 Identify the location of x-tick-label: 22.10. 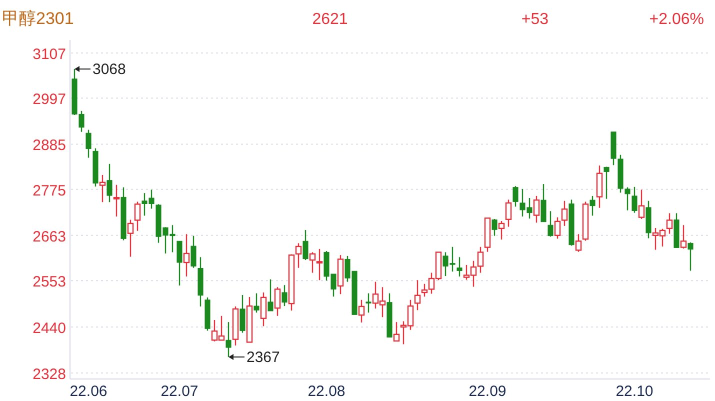
(635, 391).